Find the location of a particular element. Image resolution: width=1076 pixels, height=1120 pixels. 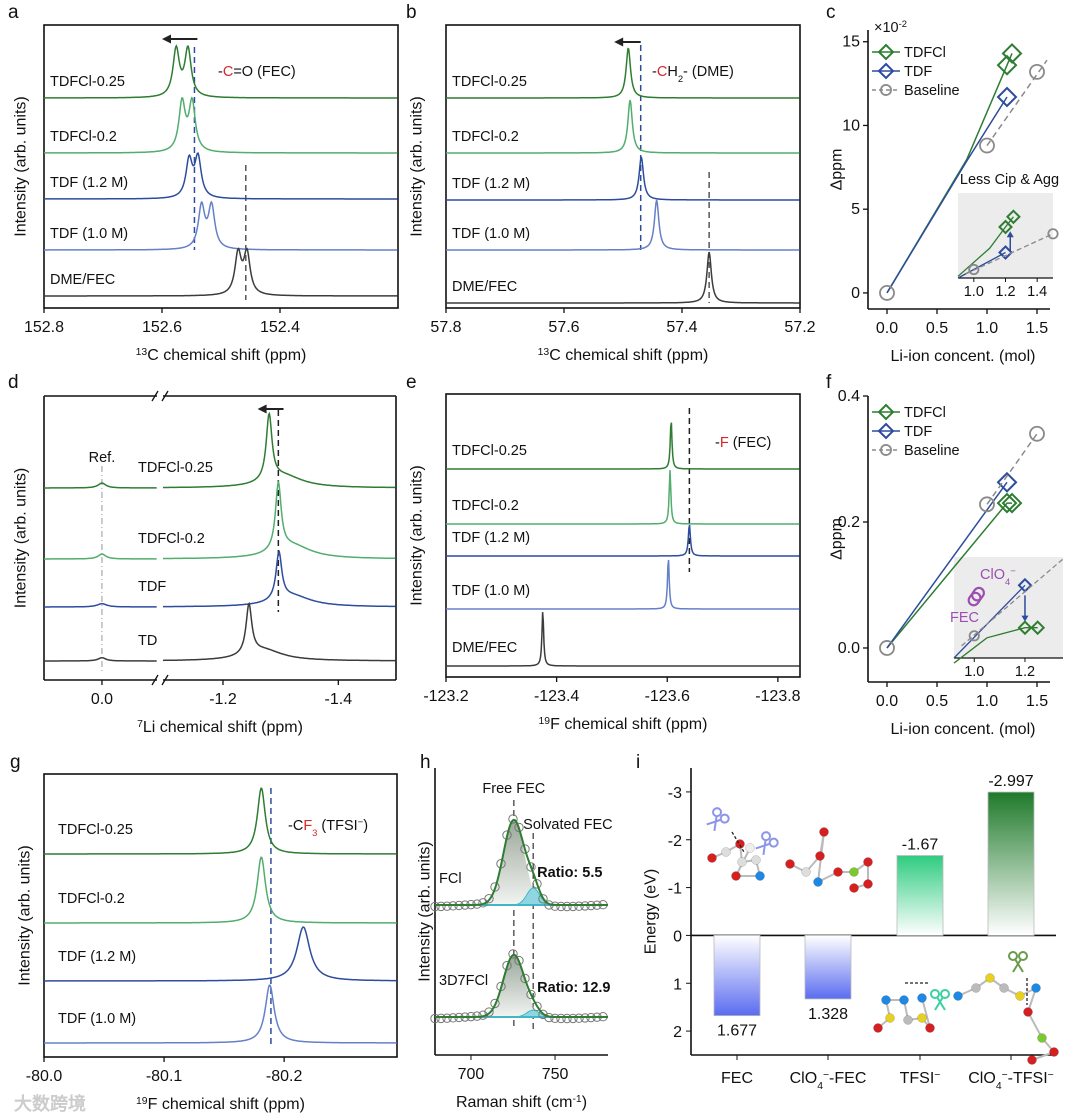

peak-assignment-label: -F (FEC) is located at coordinates (743, 443).